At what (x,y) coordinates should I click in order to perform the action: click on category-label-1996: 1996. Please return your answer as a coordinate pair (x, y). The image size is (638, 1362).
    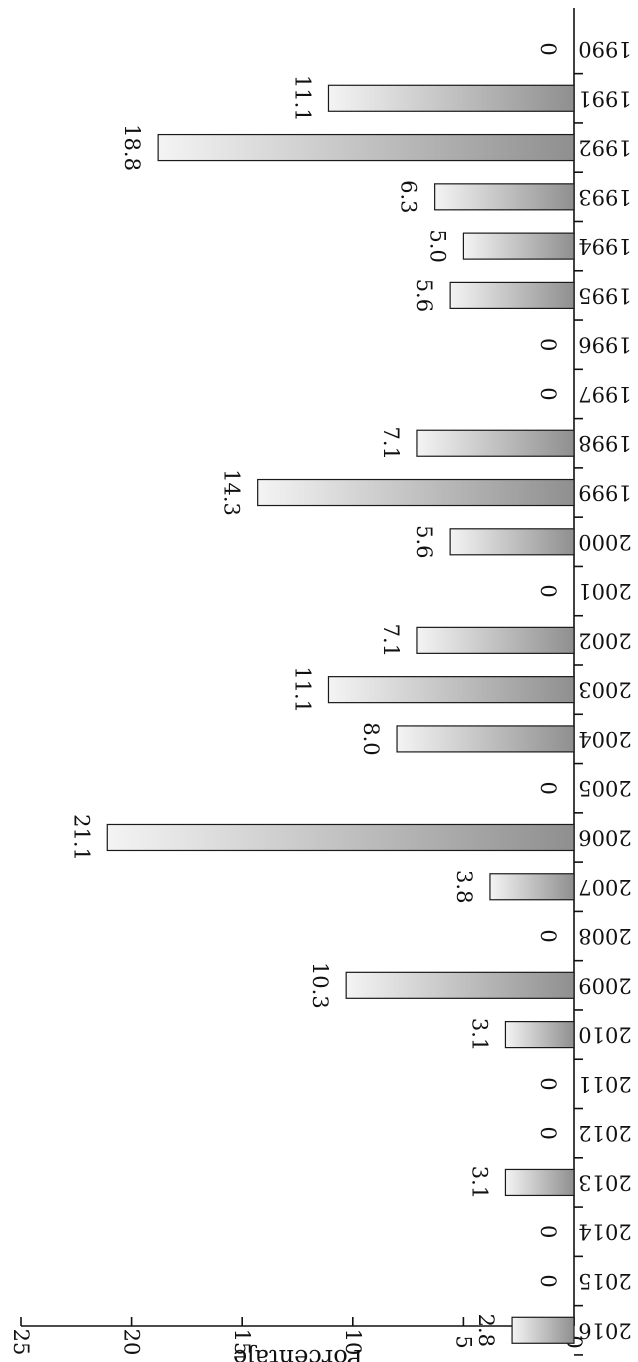
    Looking at the image, I should click on (604, 345).